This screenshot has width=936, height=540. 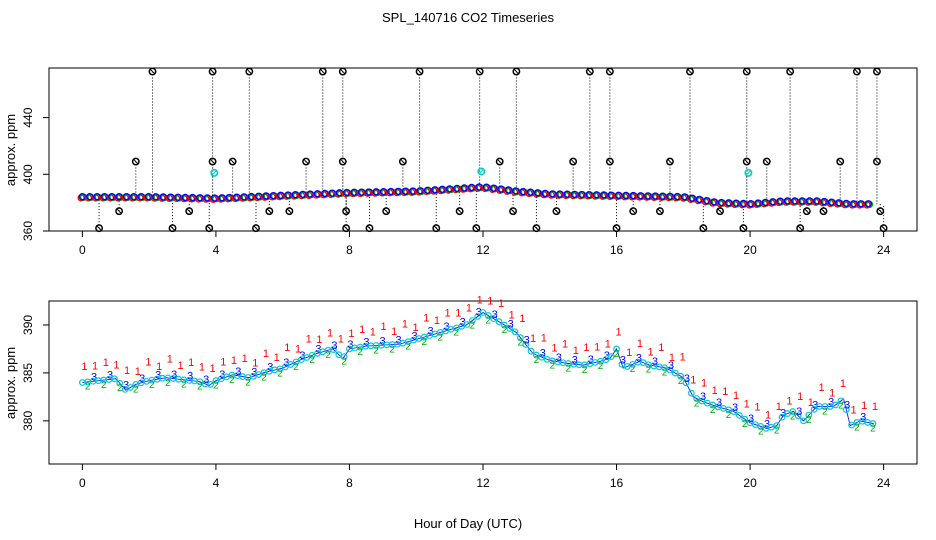 I want to click on x-tick-label: 8, so click(x=349, y=250).